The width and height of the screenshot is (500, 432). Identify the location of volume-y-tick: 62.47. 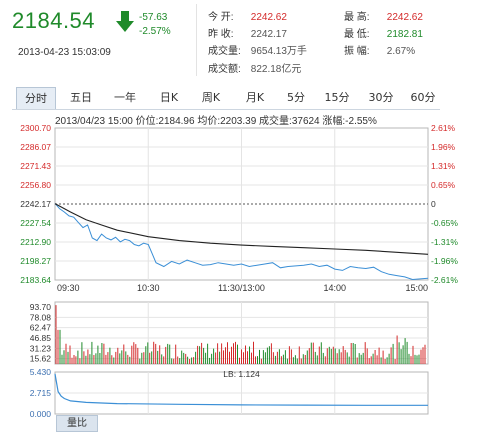
(41, 328).